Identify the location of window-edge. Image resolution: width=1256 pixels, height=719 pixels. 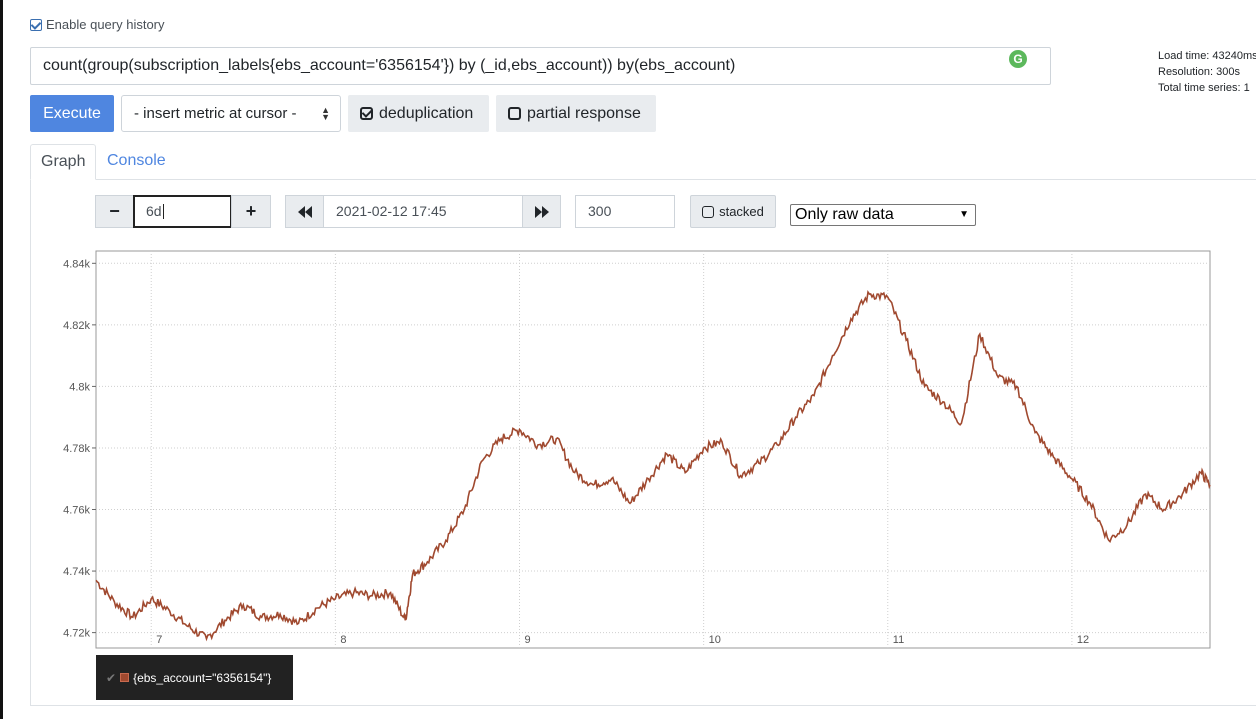
(1, 359).